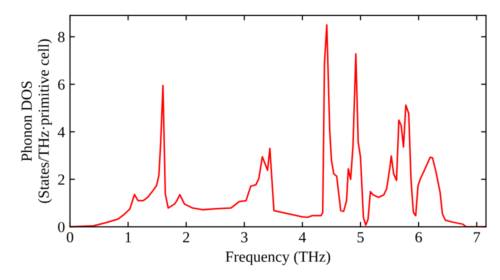  I want to click on y-tick-label: 0, so click(61, 227).